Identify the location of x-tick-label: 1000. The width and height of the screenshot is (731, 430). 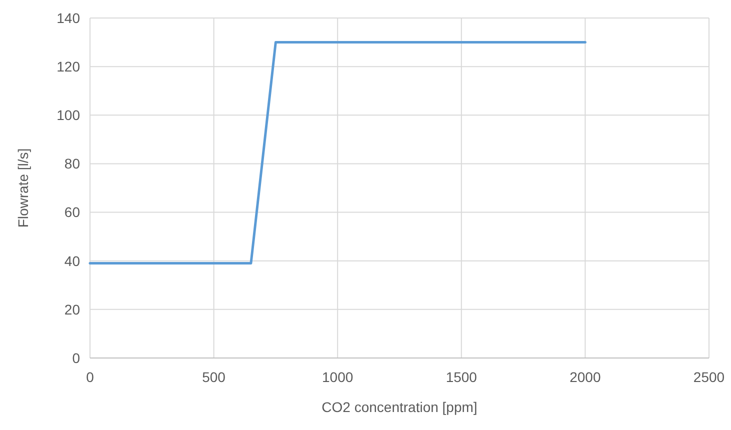
(338, 377).